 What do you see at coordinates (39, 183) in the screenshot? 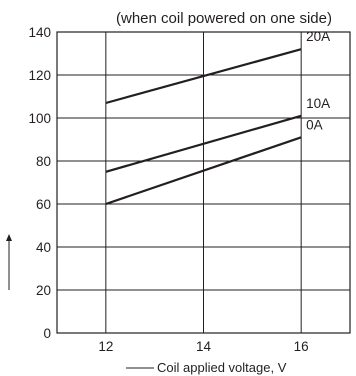
I see `y-tick-labels: 0 20 40 60 80 100 120 140` at bounding box center [39, 183].